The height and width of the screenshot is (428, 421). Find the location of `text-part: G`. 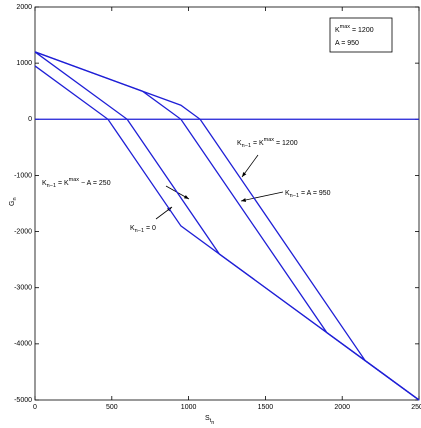

text-part: G is located at coordinates (12, 203).